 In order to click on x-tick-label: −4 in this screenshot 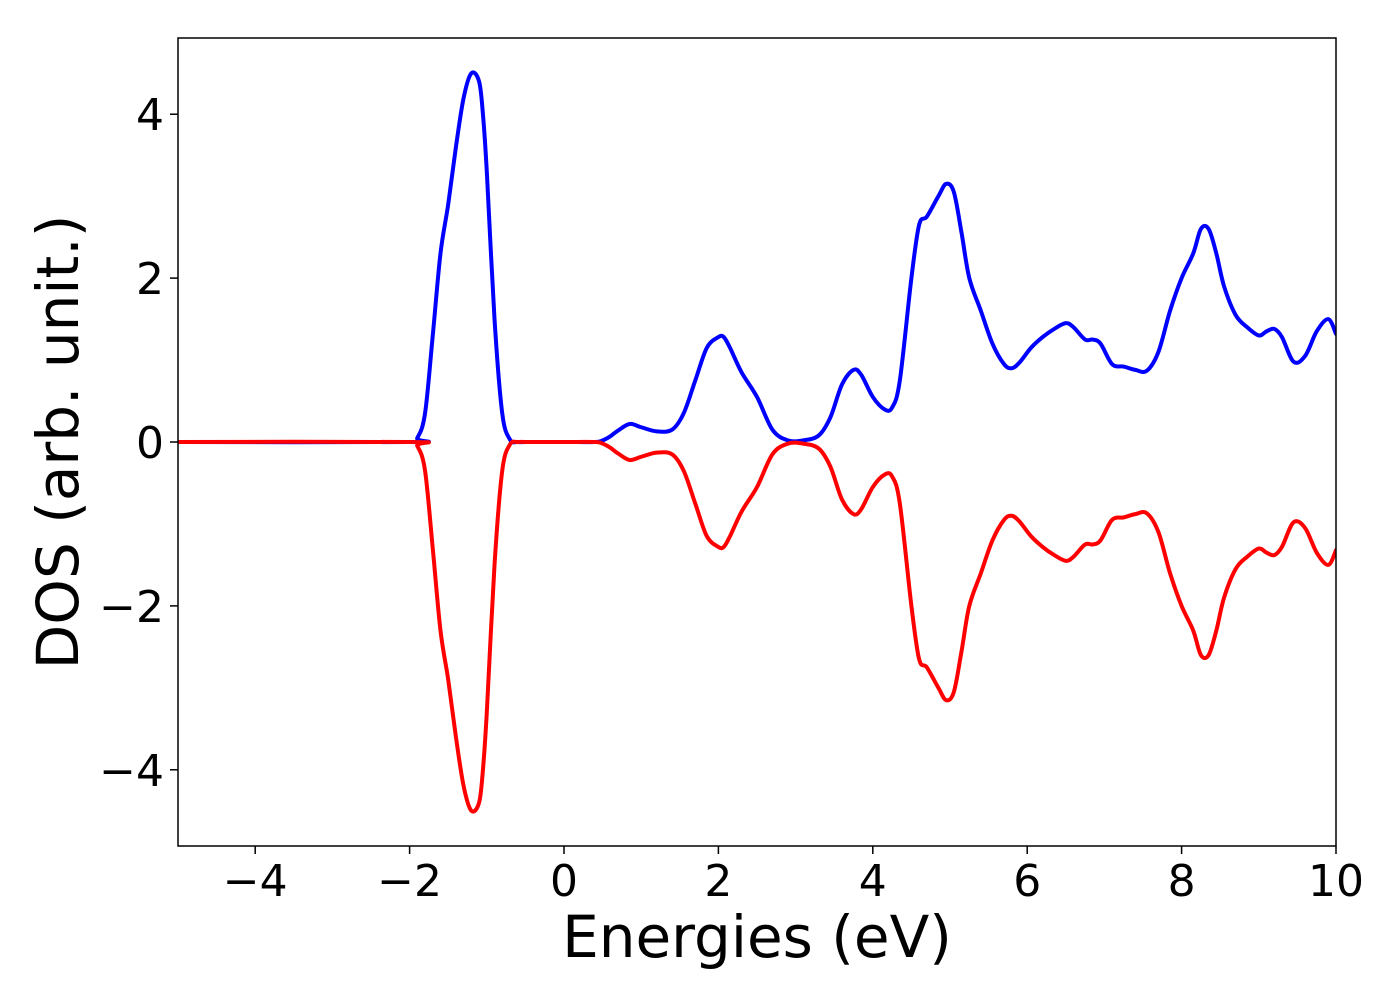, I will do `click(255, 881)`.